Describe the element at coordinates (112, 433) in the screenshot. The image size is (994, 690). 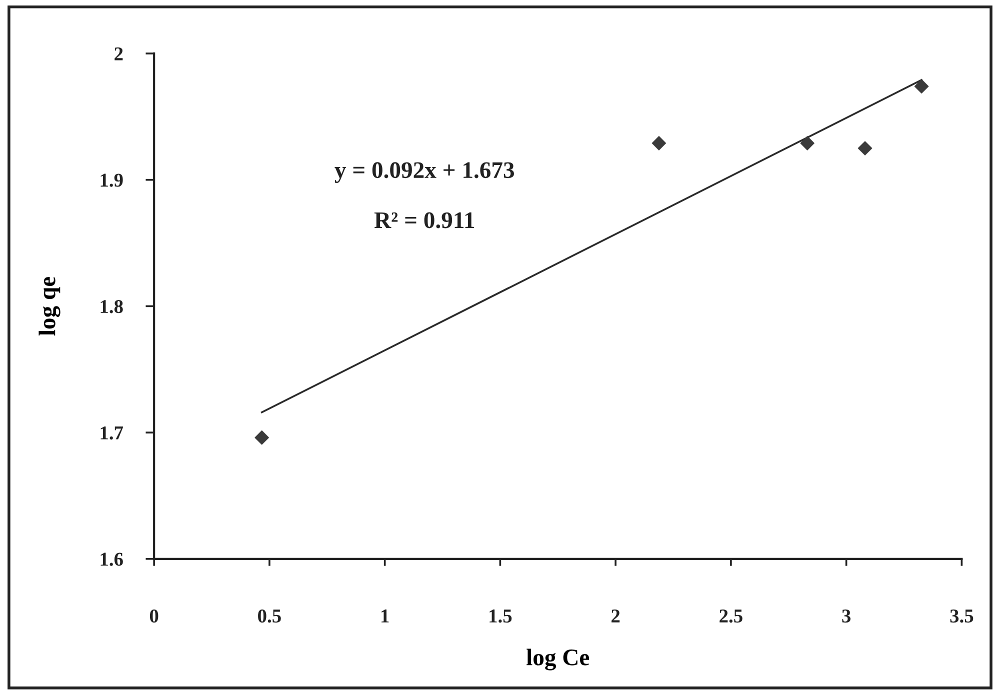
I see `y-tick-label: 1.7` at that location.